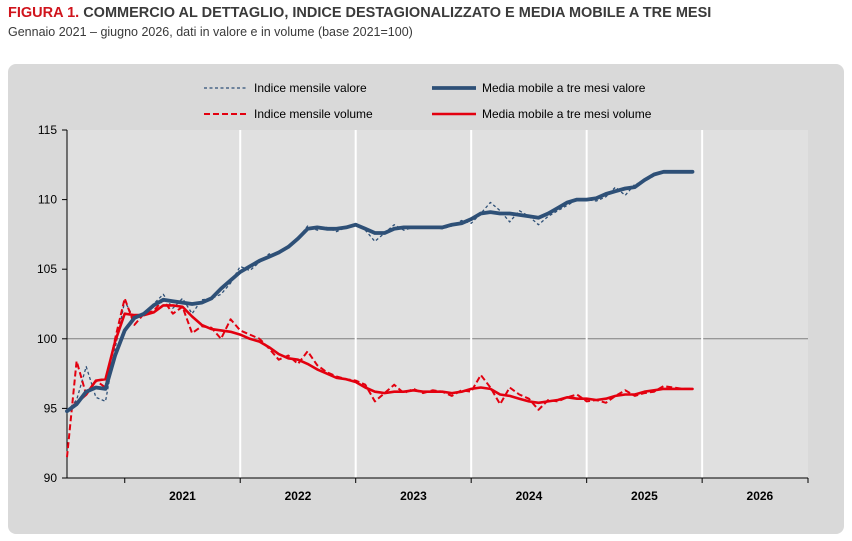  What do you see at coordinates (310, 88) in the screenshot?
I see `legend-entry: Indice mensile valore` at bounding box center [310, 88].